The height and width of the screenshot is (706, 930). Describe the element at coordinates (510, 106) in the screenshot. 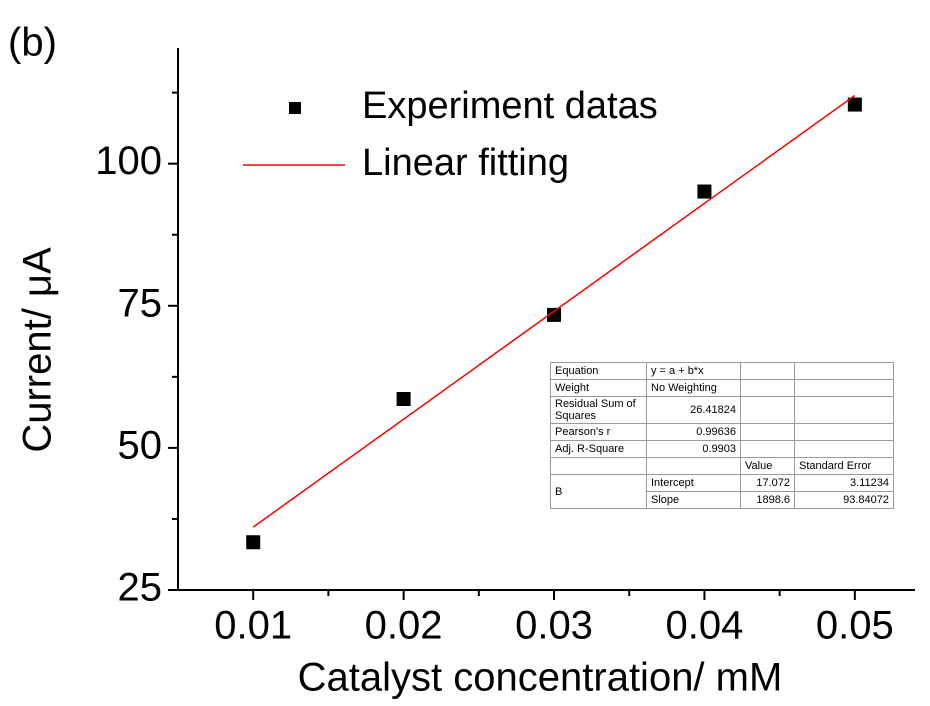

I see `legend-label: Experiment datas` at that location.